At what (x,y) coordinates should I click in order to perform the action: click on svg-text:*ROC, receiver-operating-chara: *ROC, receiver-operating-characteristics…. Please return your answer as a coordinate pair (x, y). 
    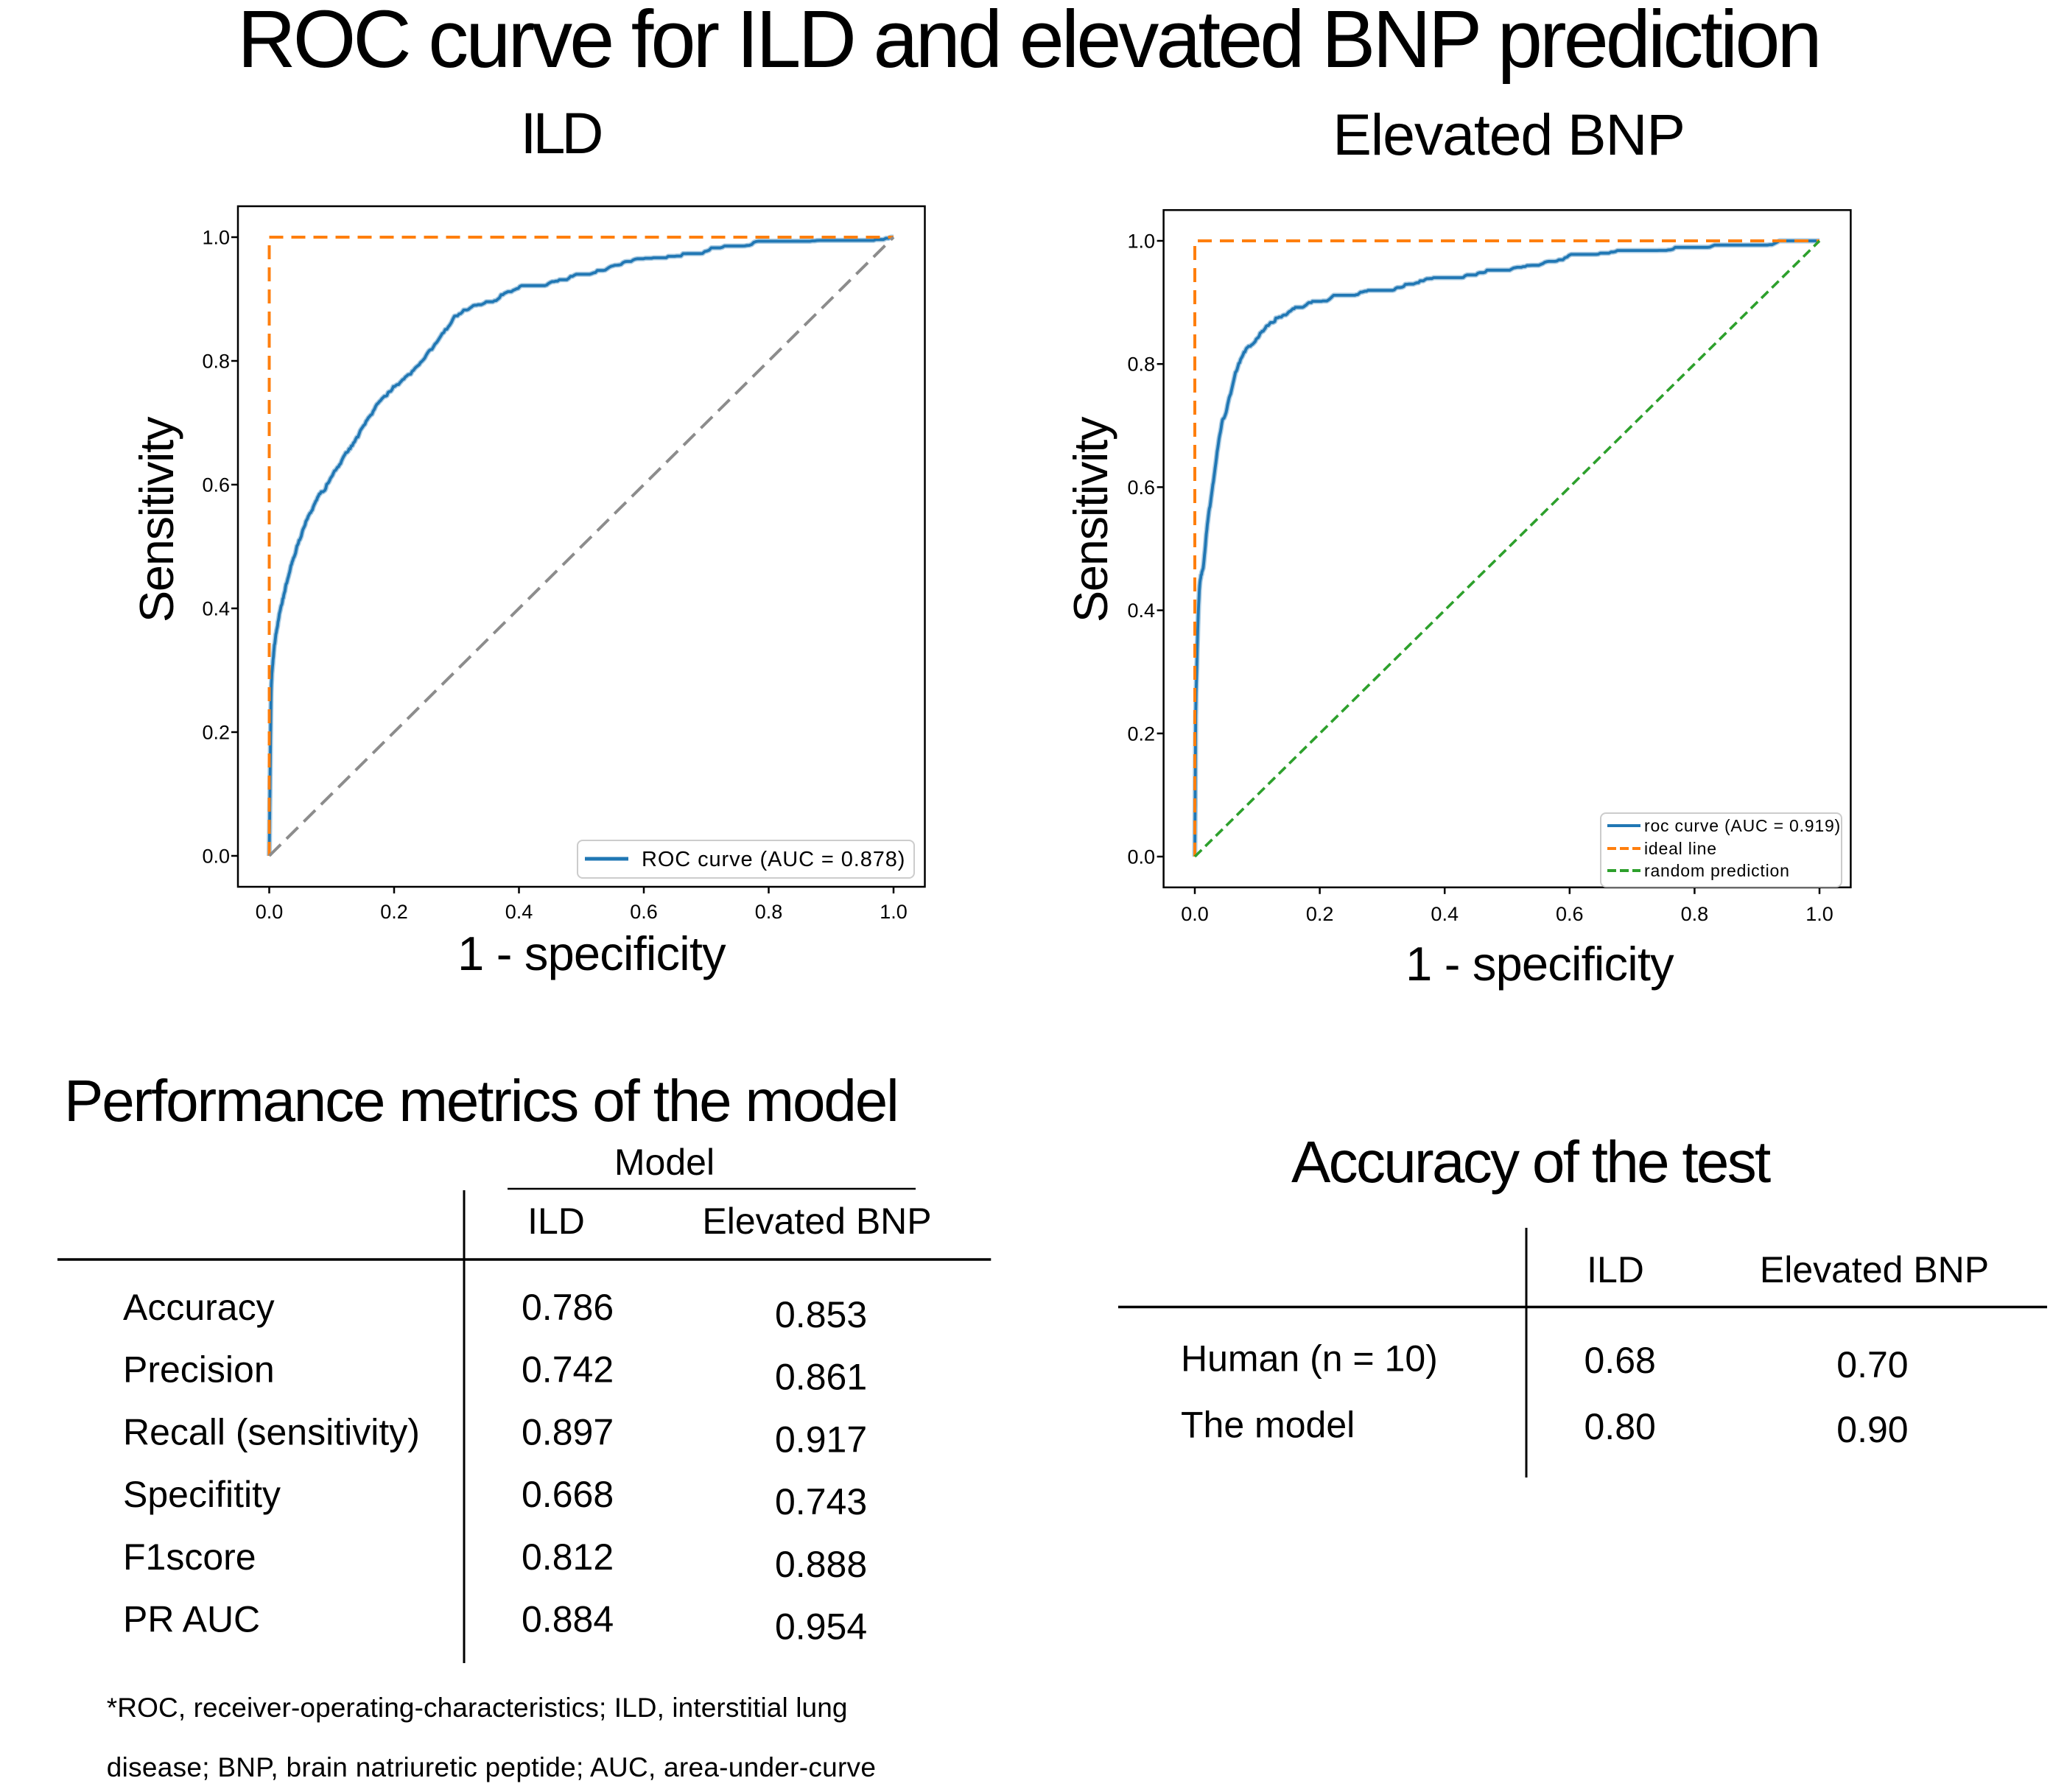
    Looking at the image, I should click on (477, 1708).